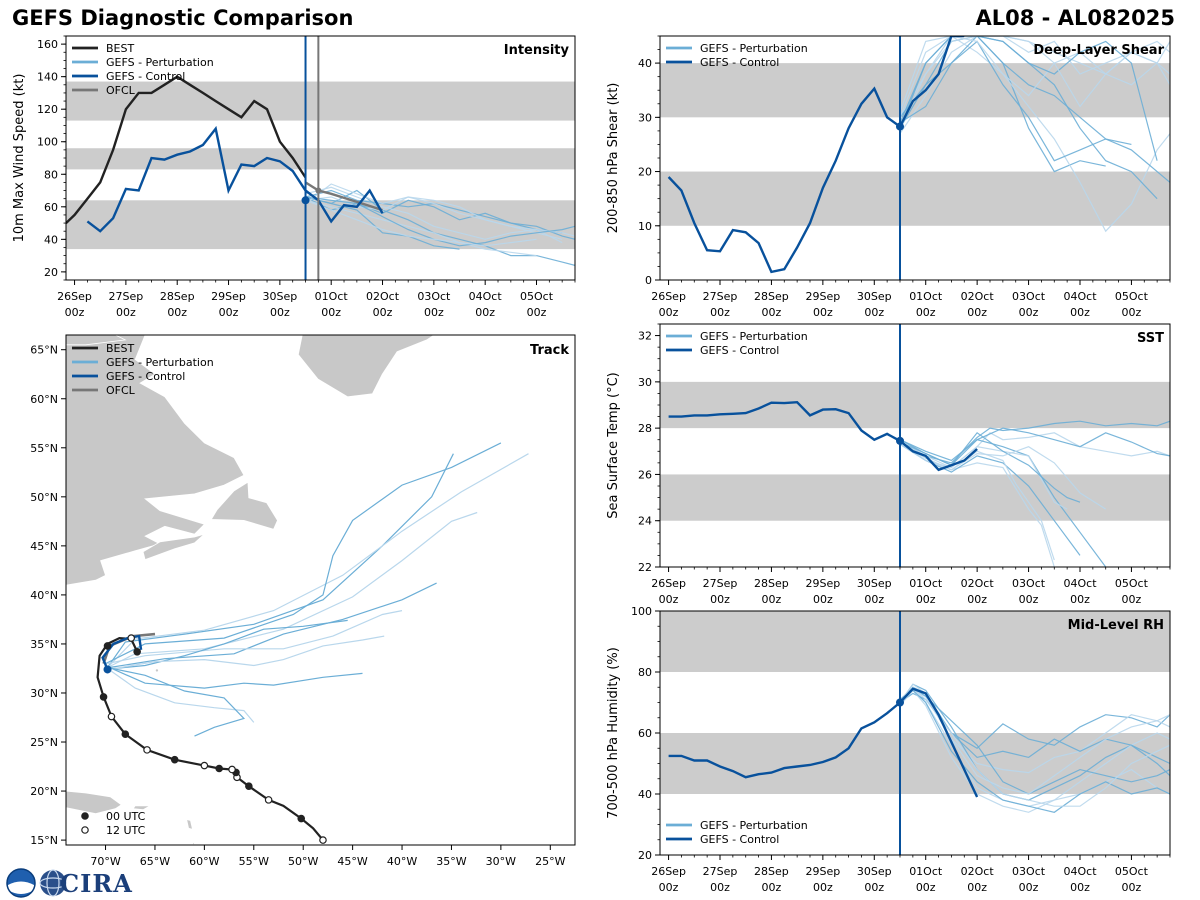 Image resolution: width=1200 pixels, height=900 pixels. I want to click on rh-control-line, so click(823, 742).